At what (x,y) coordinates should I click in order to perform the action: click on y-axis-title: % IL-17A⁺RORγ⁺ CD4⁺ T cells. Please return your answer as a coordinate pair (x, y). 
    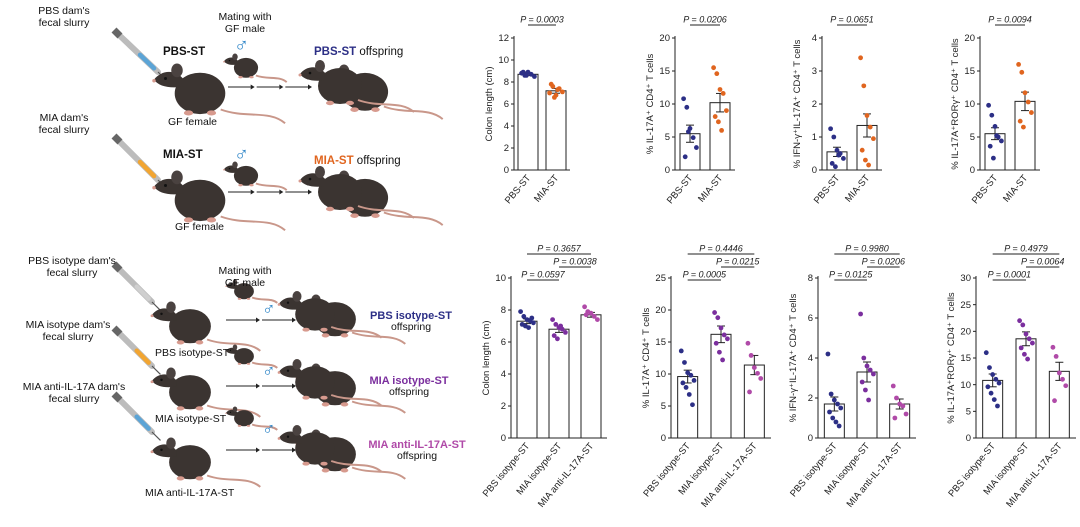
    Looking at the image, I should click on (955, 104).